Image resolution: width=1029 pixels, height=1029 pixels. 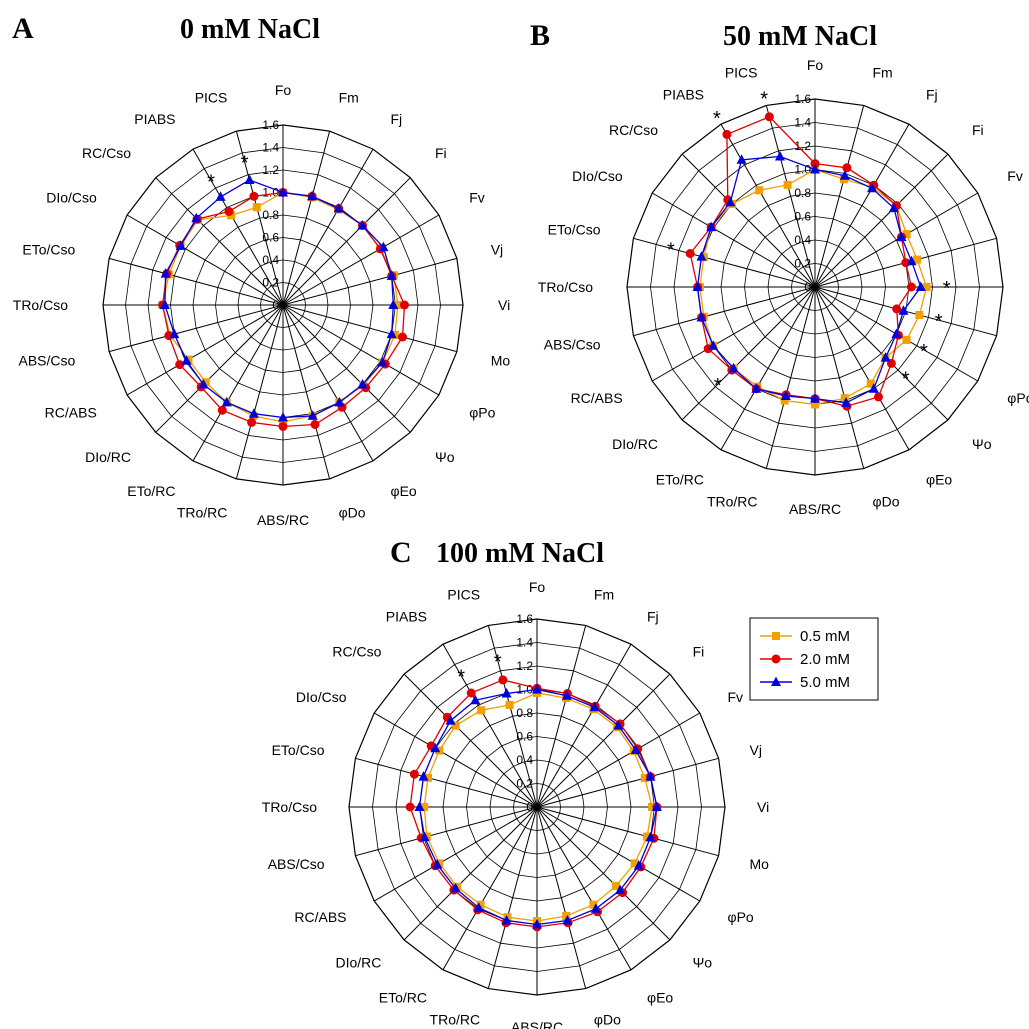 What do you see at coordinates (815, 65) in the screenshot?
I see `axis-label: Fo` at bounding box center [815, 65].